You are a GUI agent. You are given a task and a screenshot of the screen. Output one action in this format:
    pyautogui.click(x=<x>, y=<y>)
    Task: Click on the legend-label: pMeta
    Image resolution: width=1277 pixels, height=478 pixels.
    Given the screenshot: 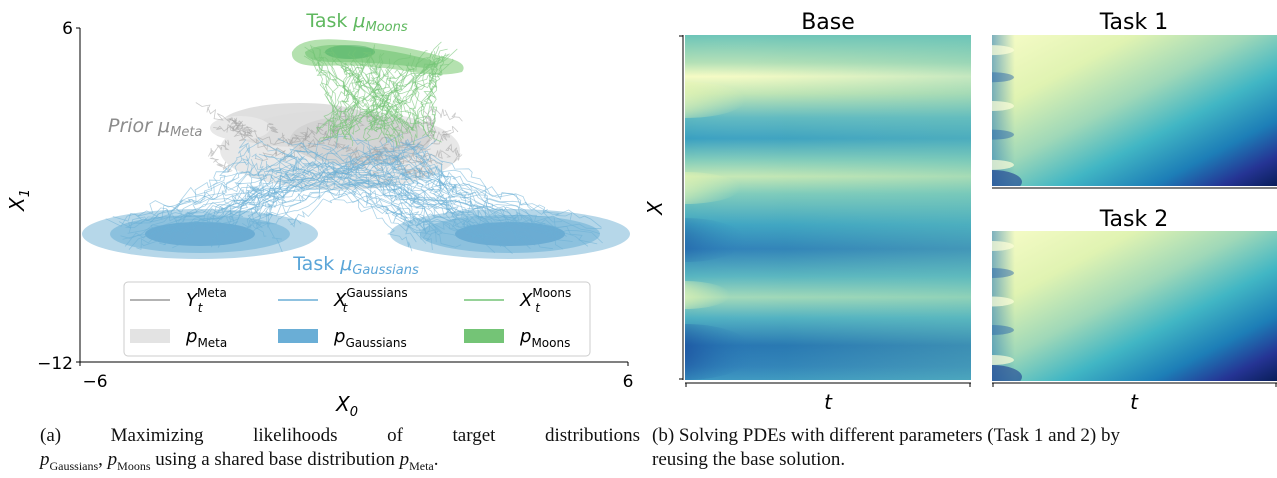 What is the action you would take?
    pyautogui.click(x=206, y=338)
    